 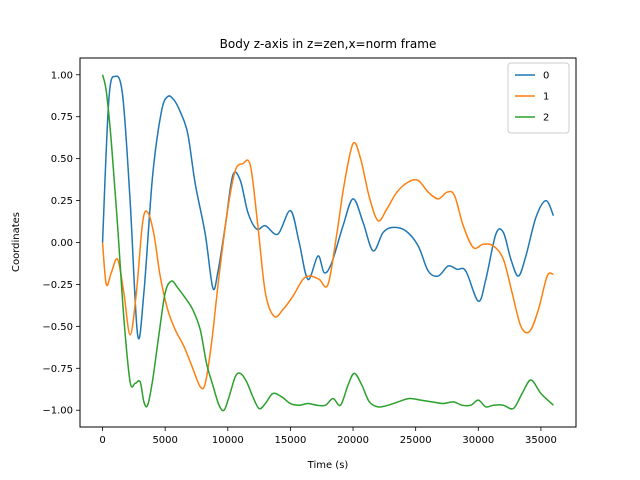 What do you see at coordinates (546, 97) in the screenshot?
I see `legend-label-1: 1` at bounding box center [546, 97].